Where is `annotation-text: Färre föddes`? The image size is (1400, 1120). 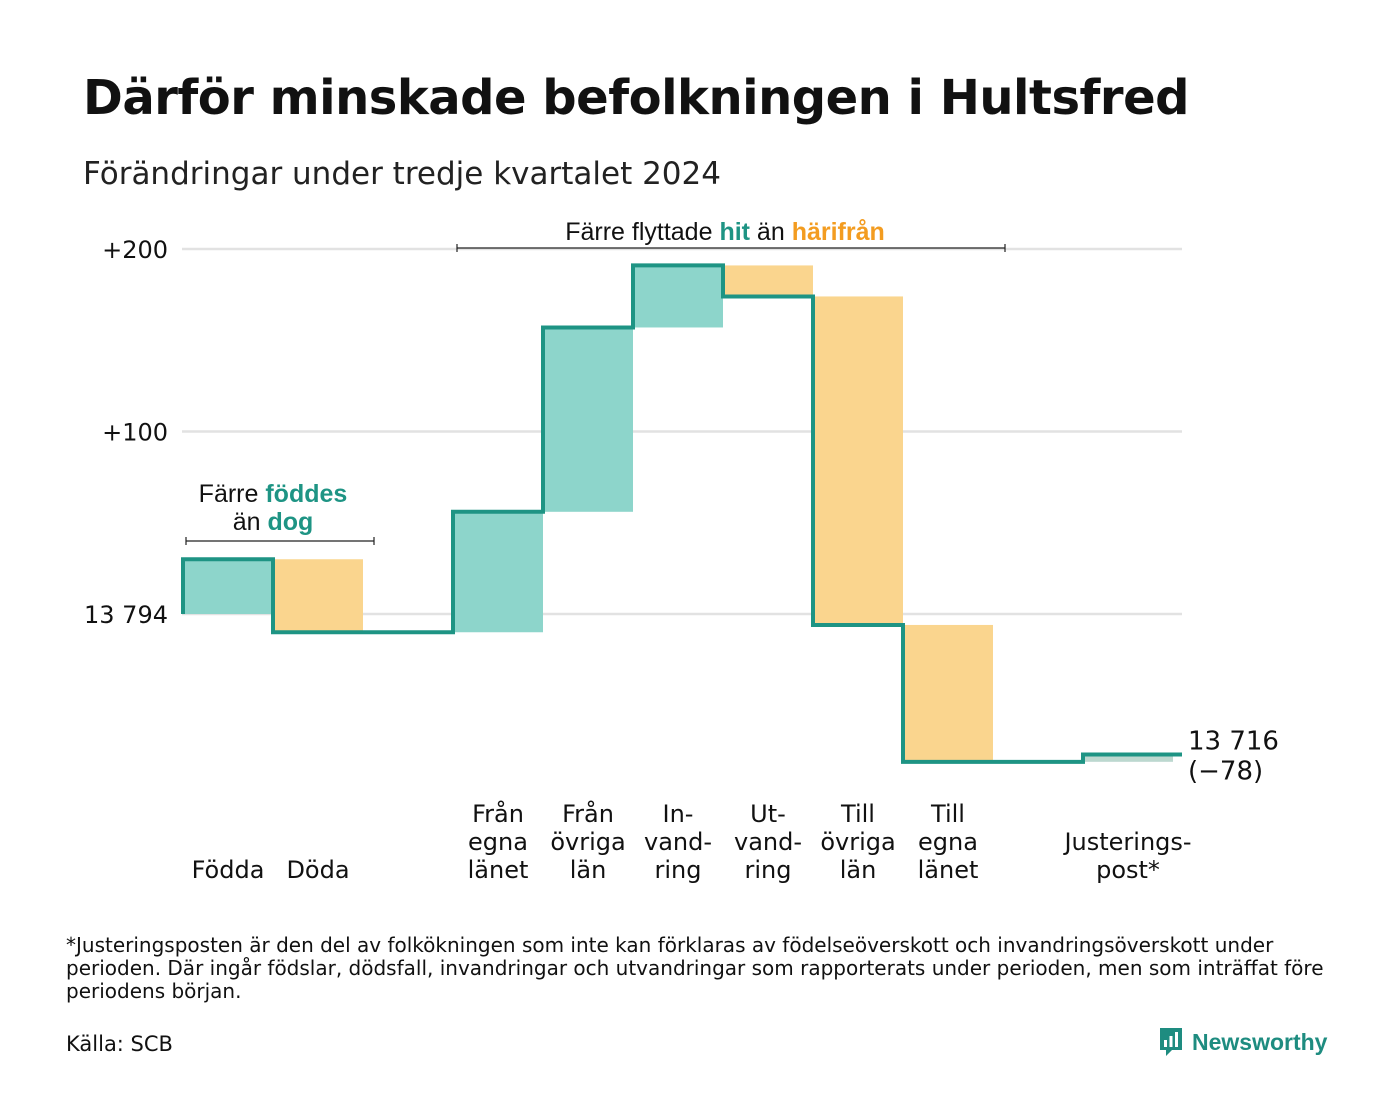
annotation-text: Färre föddes is located at coordinates (273, 494).